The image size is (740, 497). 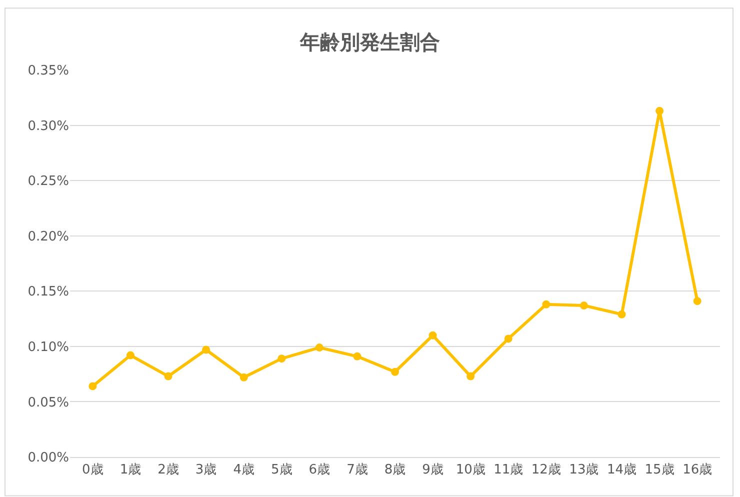 I want to click on x-tick-label: 4歳, so click(x=243, y=470).